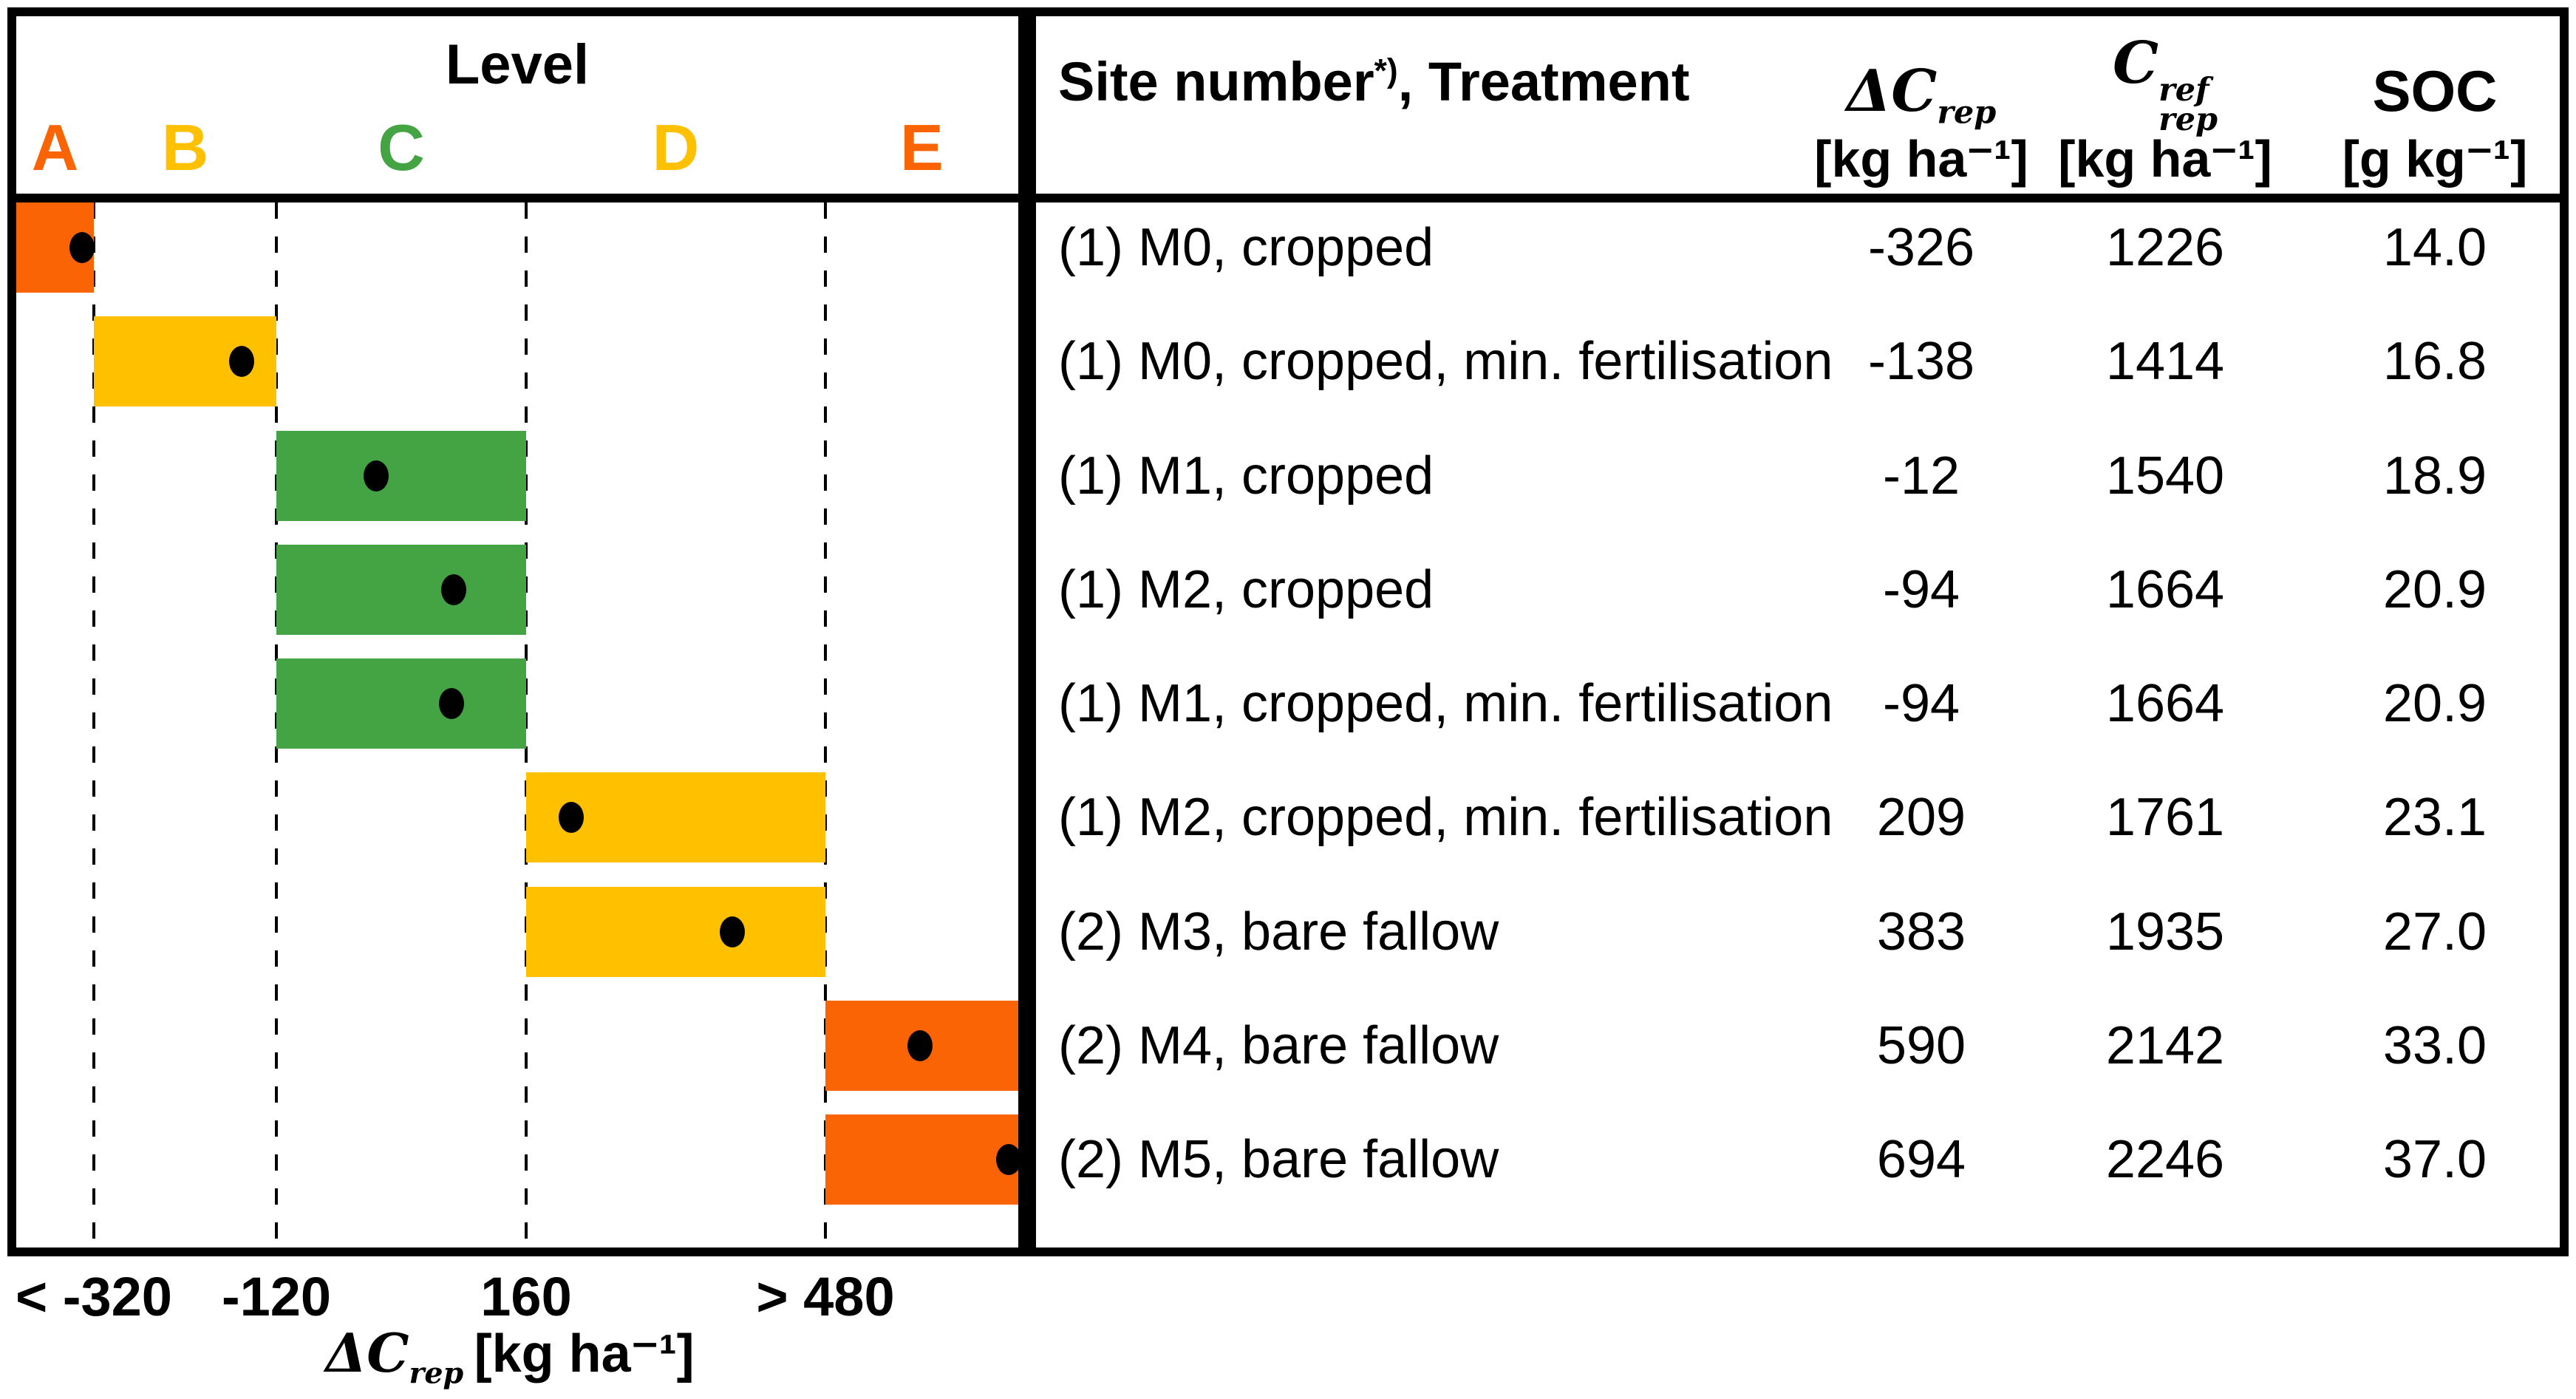 The height and width of the screenshot is (1399, 2576). Describe the element at coordinates (2165, 476) in the screenshot. I see `c-ref-cell: 1540` at that location.